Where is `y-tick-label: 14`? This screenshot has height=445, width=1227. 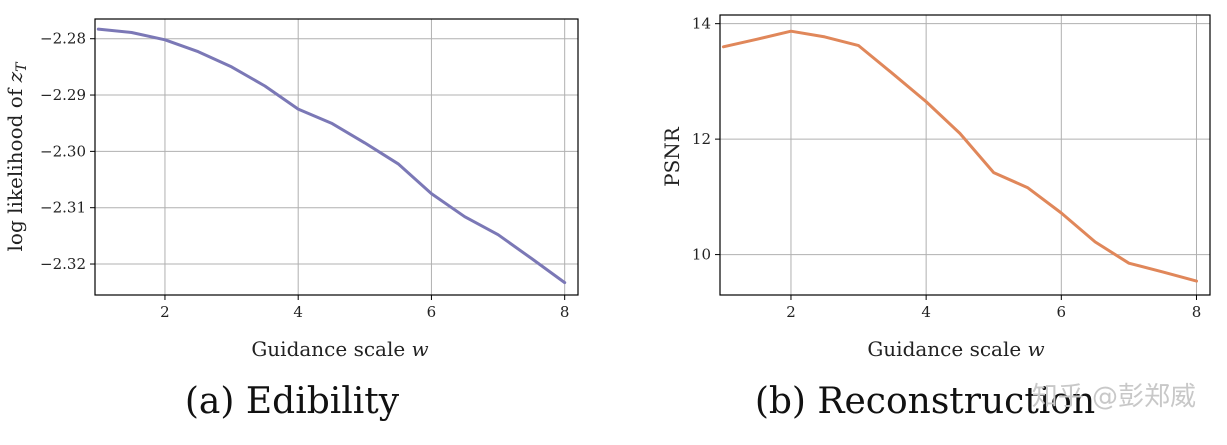 y-tick-label: 14 is located at coordinates (701, 24).